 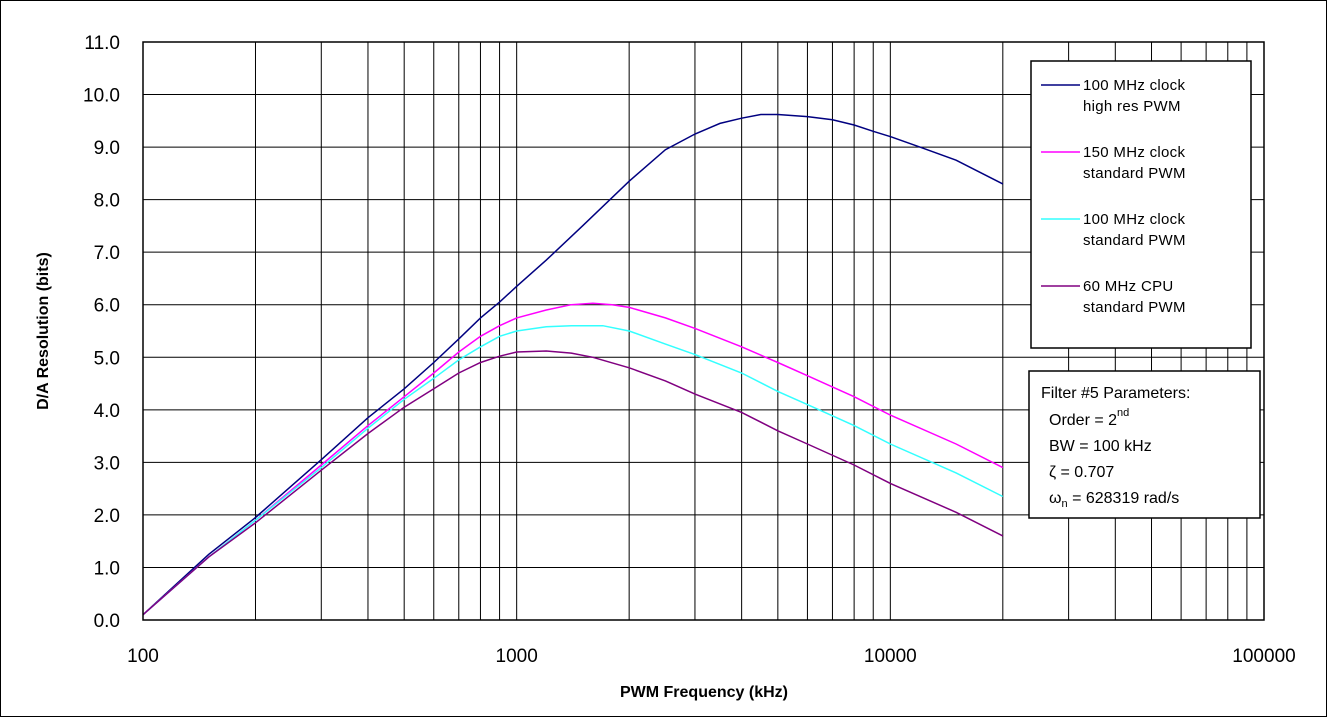 What do you see at coordinates (890, 656) in the screenshot?
I see `x-tick-label: 10000` at bounding box center [890, 656].